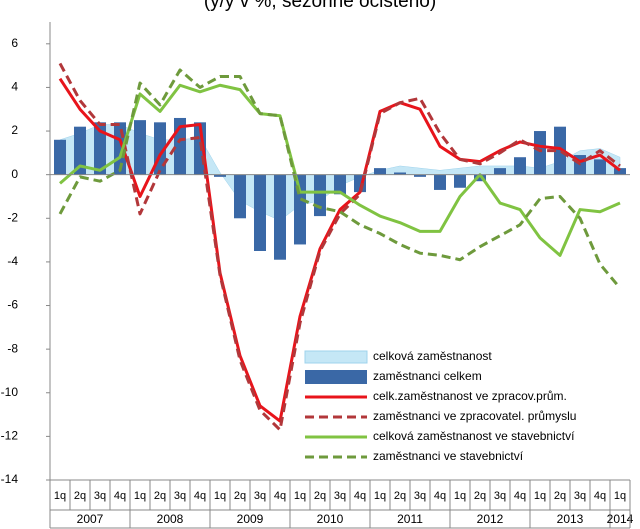  What do you see at coordinates (14, 43) in the screenshot?
I see `y-tick-label: 6` at bounding box center [14, 43].